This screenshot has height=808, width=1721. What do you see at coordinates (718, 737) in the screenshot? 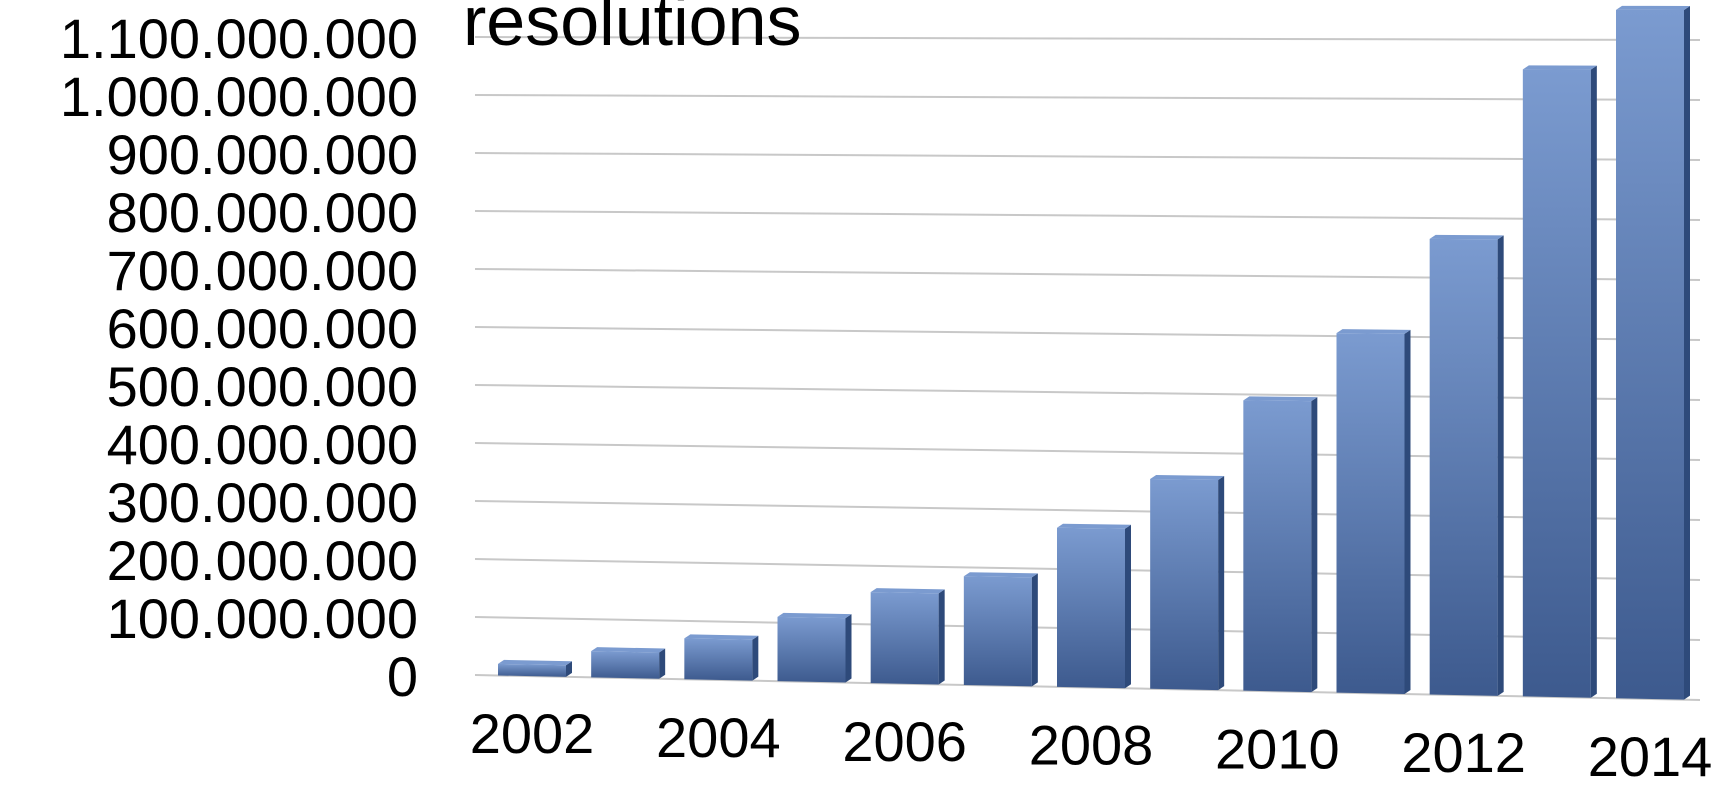
I see `x-tick-label: 2004` at bounding box center [718, 737].